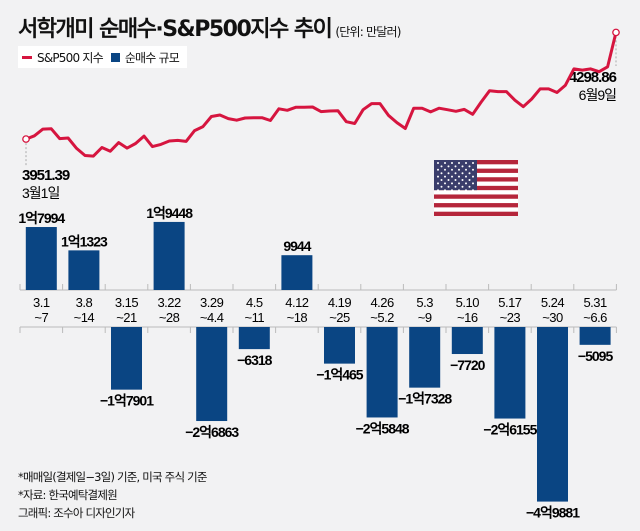 This screenshot has width=640, height=531. I want to click on category-label-end: ~6.6, so click(595, 317).